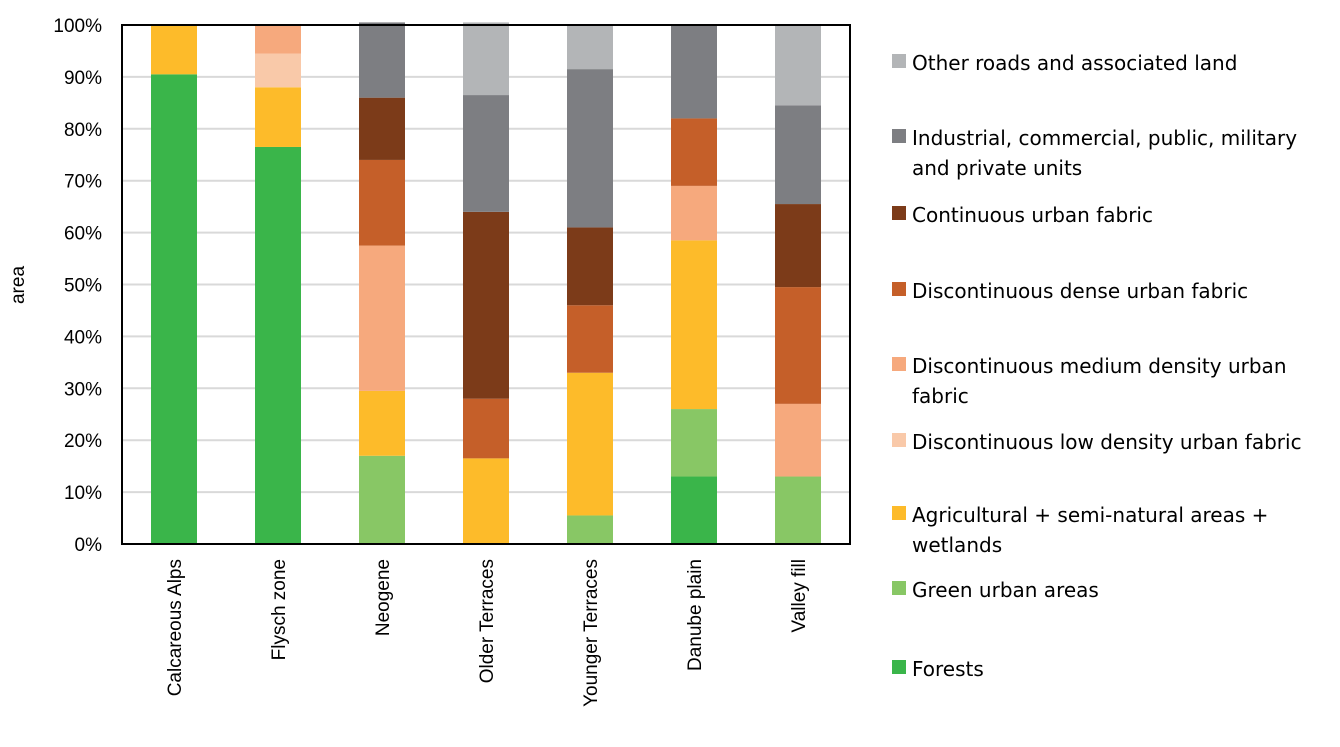 The height and width of the screenshot is (747, 1340). What do you see at coordinates (18, 285) in the screenshot?
I see `y-axis-label: area` at bounding box center [18, 285].